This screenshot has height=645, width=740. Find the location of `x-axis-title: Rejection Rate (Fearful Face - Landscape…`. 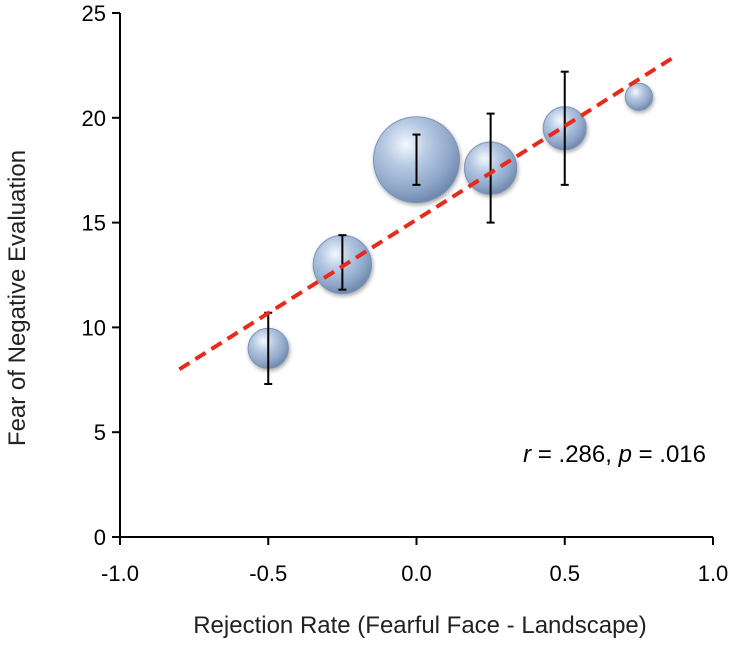

x-axis-title: Rejection Rate (Fearful Face - Landscape… is located at coordinates (420, 625).